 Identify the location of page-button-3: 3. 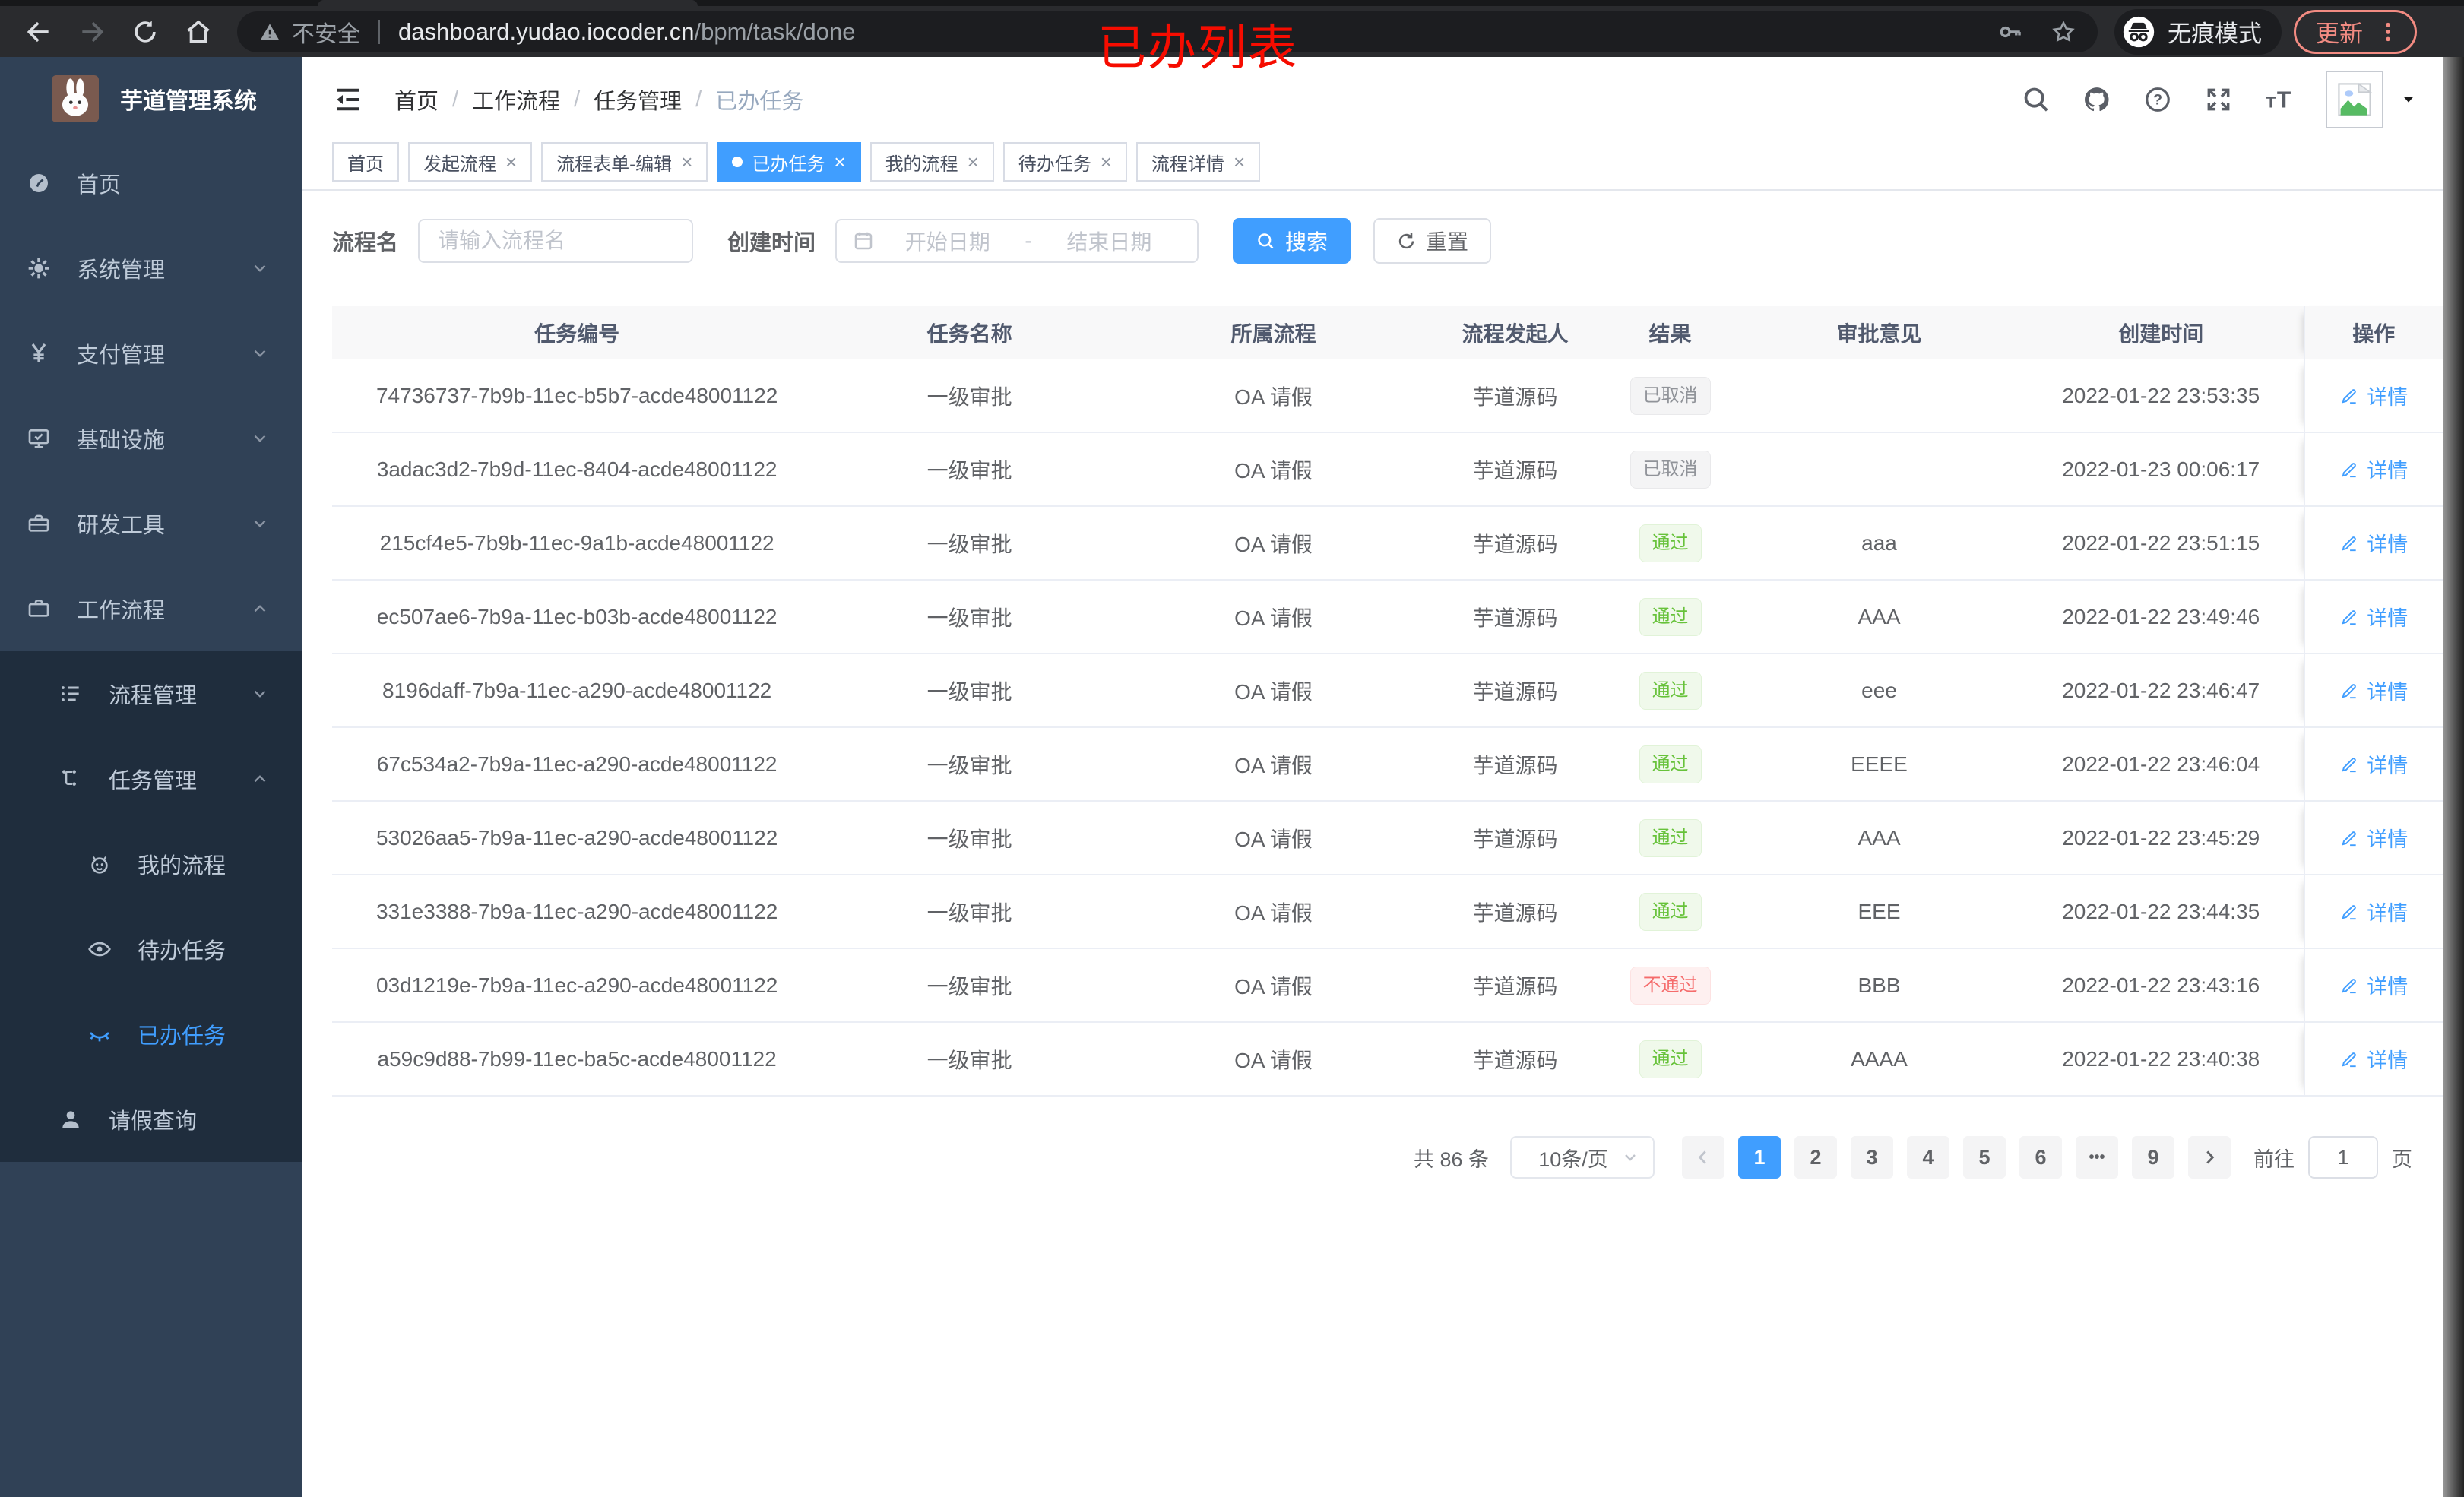
(1872, 1157).